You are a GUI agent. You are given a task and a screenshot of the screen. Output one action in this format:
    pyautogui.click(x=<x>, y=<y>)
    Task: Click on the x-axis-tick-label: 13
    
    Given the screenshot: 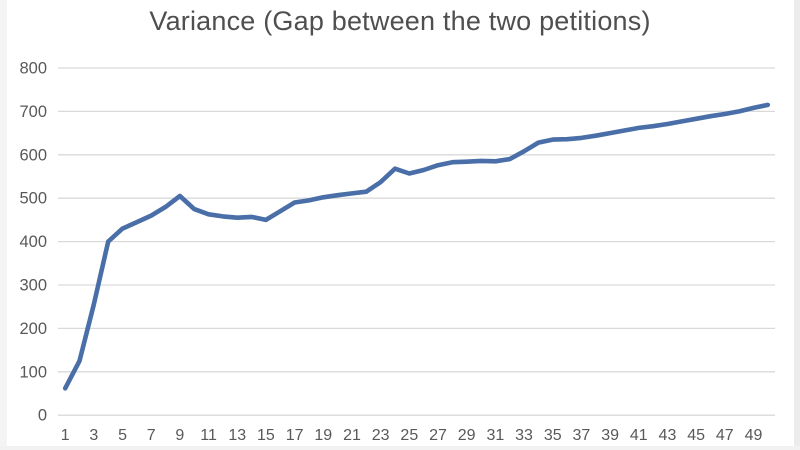 What is the action you would take?
    pyautogui.click(x=237, y=435)
    